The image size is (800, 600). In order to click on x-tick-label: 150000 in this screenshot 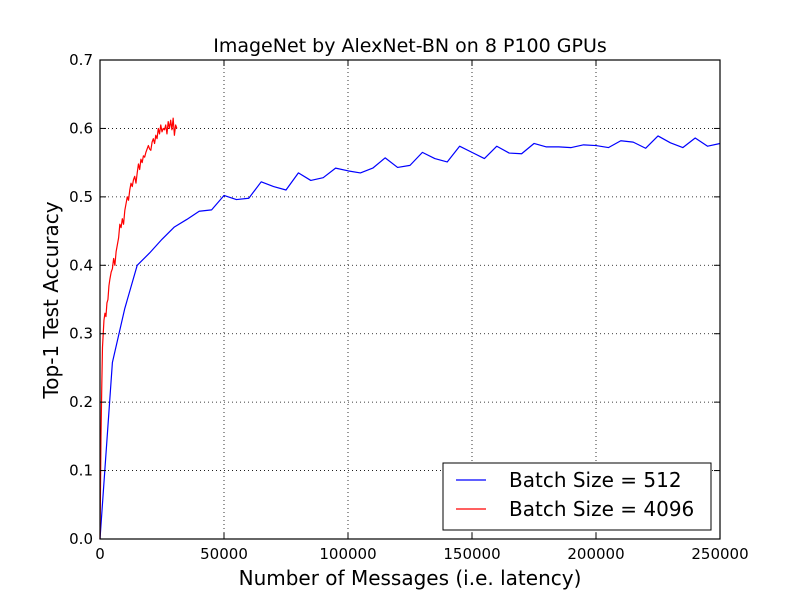, I will do `click(471, 554)`.